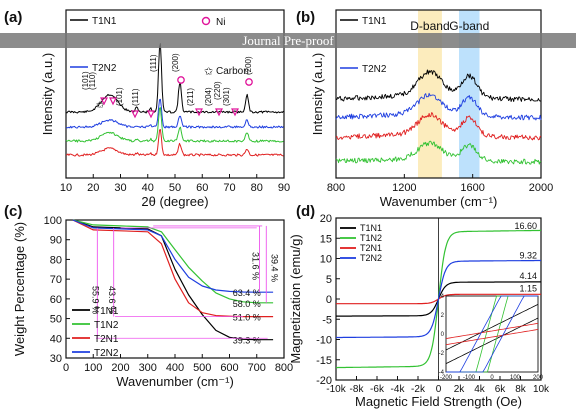 The height and width of the screenshot is (414, 576). I want to click on x-tick-label-a: 90, so click(284, 188).